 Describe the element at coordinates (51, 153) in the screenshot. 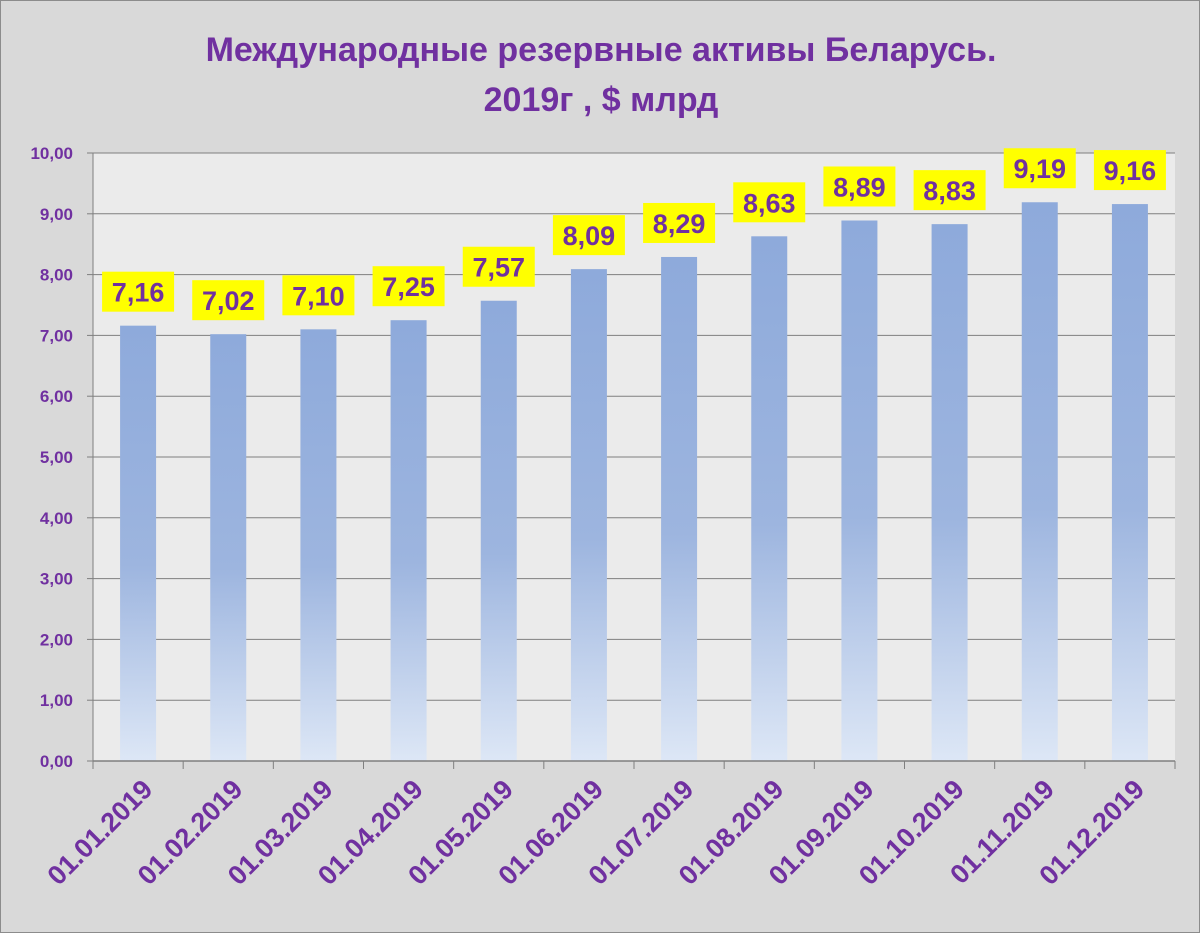

I see `y-tick-label: 10,00` at that location.